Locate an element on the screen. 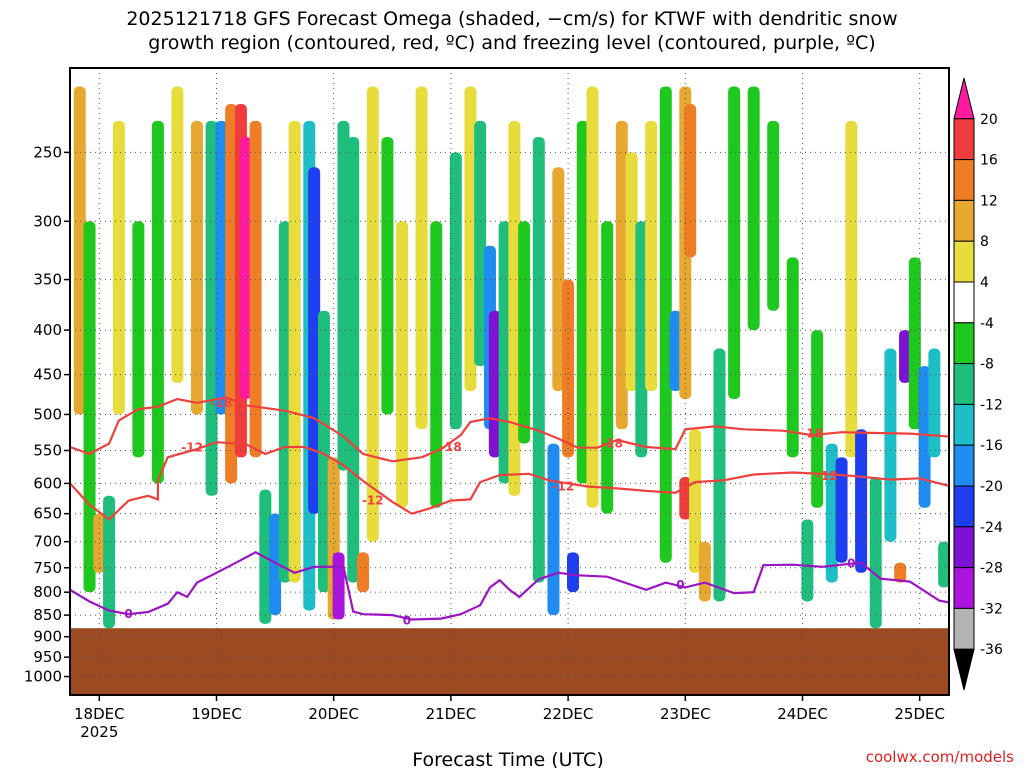 Image resolution: width=1024 pixels, height=768 pixels. y-tick-label: 900 is located at coordinates (47, 637).